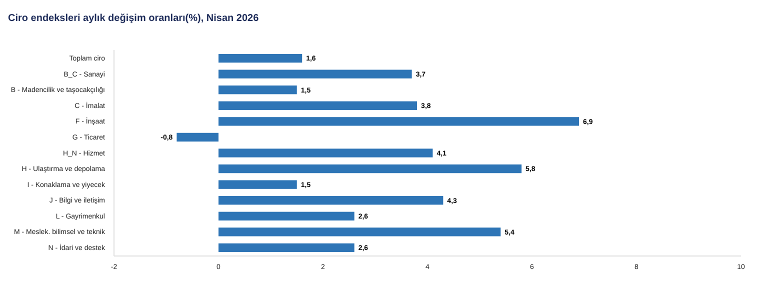 This screenshot has width=765, height=292. What do you see at coordinates (134, 18) in the screenshot?
I see `chart-title: Ciro endeksleri aylık değişim oranları(%), Nisan 2026` at bounding box center [134, 18].